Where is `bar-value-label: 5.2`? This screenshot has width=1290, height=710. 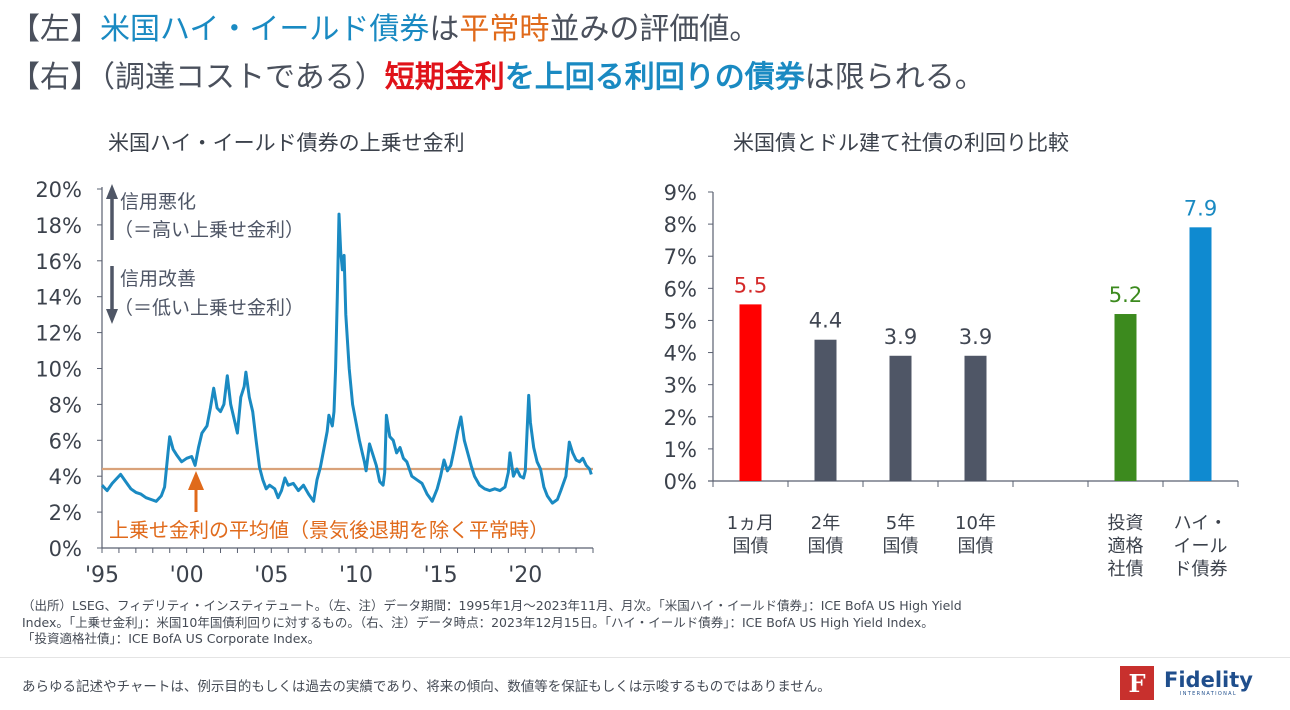 bar-value-label: 5.2 is located at coordinates (1125, 295).